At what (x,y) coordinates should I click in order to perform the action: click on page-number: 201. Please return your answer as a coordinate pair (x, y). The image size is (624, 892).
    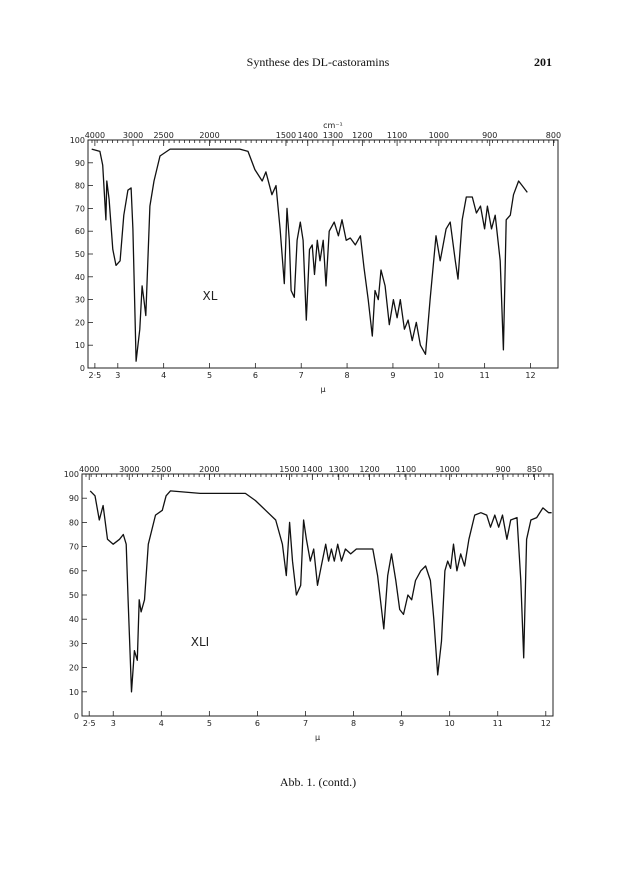
    Looking at the image, I should click on (543, 62).